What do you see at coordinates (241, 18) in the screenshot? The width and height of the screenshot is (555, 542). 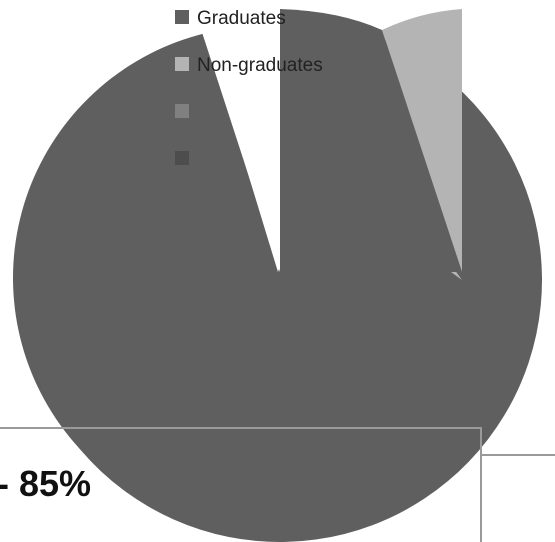 I see `legend-label-0: Graduates` at bounding box center [241, 18].